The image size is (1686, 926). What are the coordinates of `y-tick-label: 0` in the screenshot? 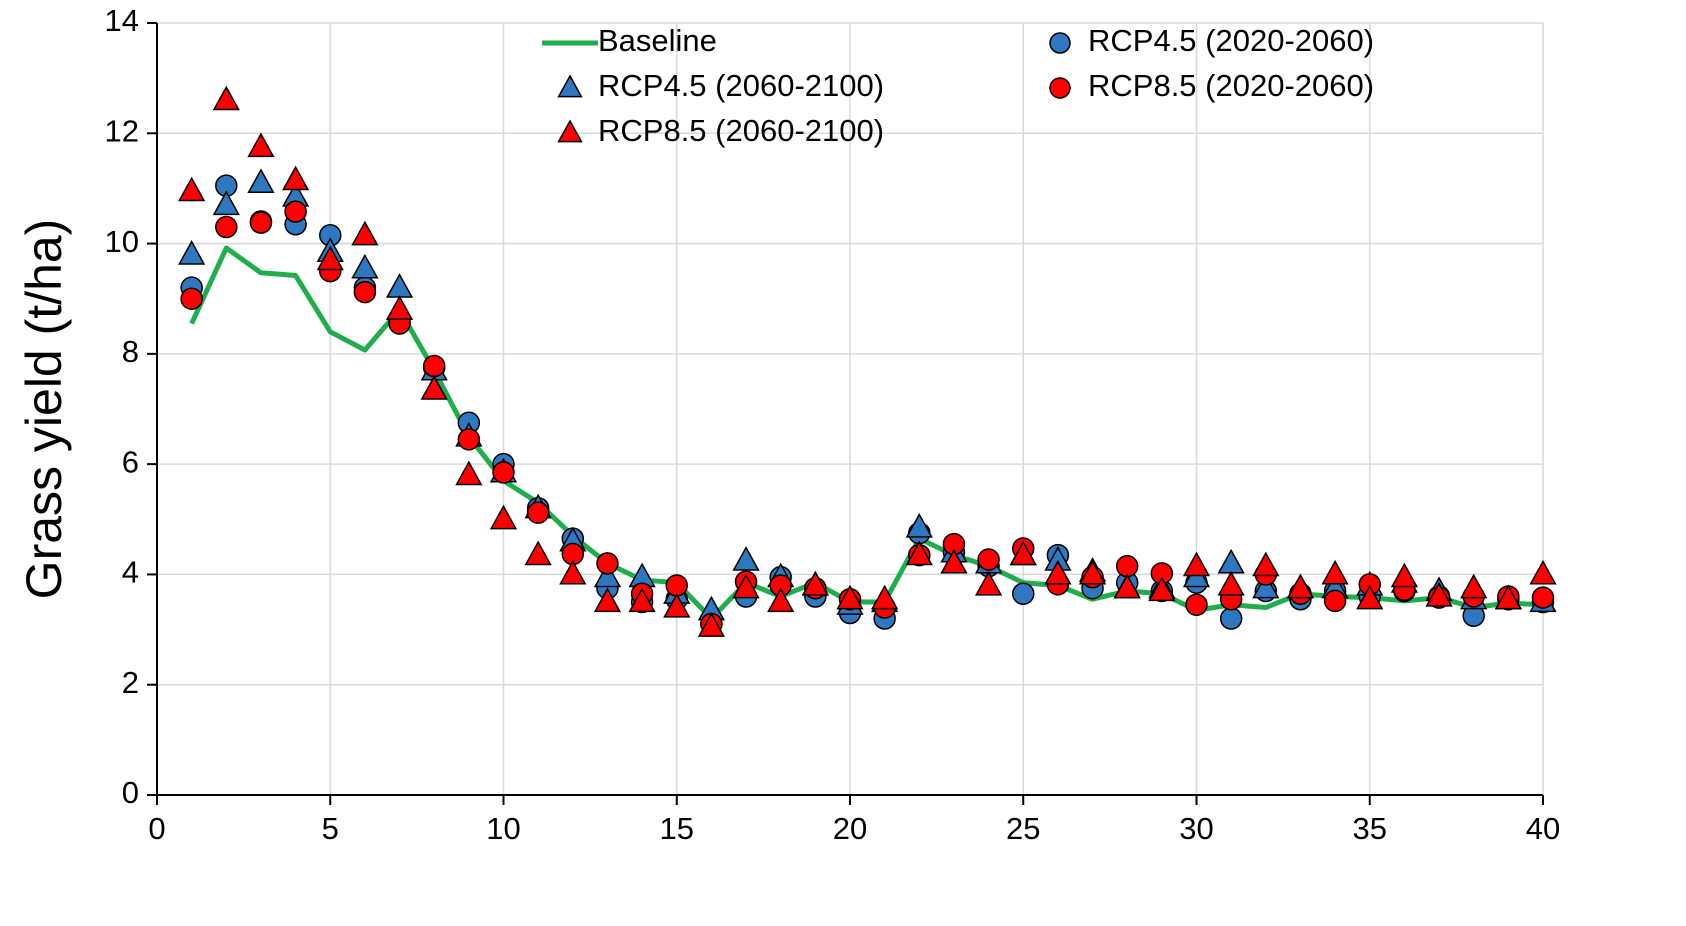 It's located at (130, 792).